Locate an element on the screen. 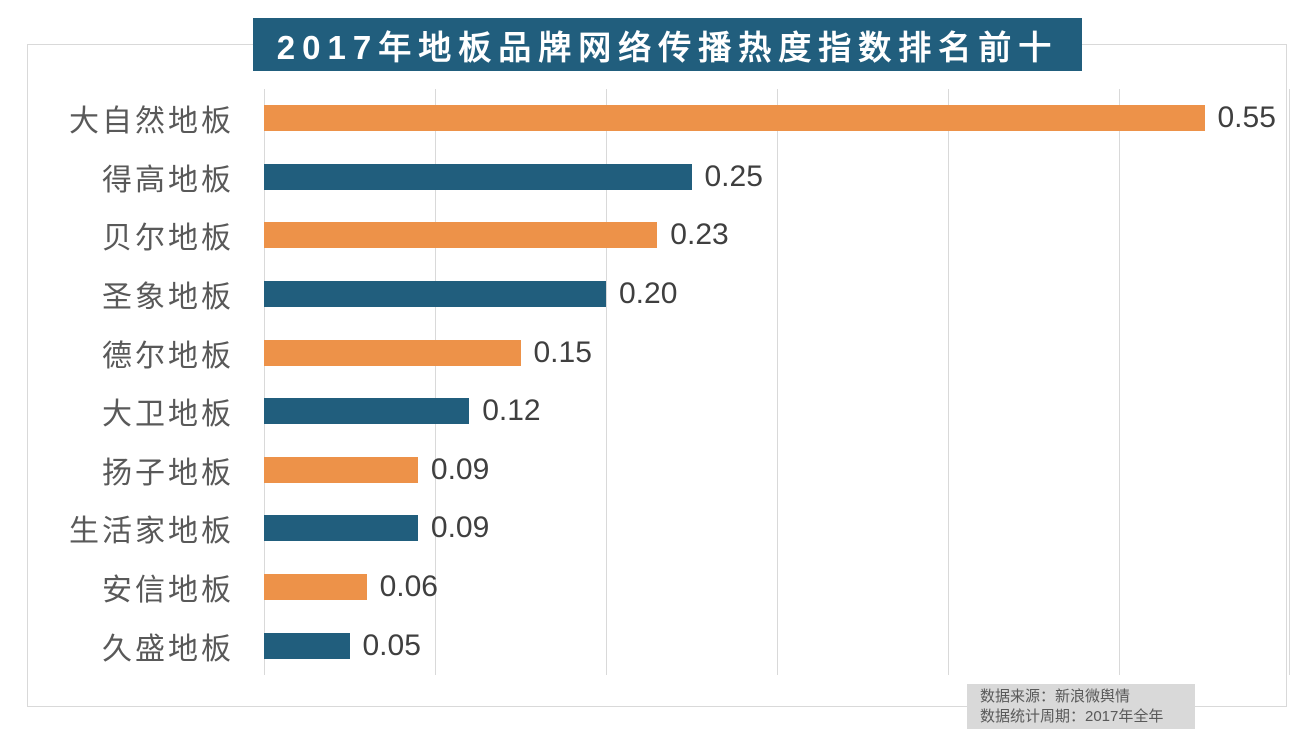 This screenshot has width=1314, height=739. value-label: 0.12 is located at coordinates (511, 411).